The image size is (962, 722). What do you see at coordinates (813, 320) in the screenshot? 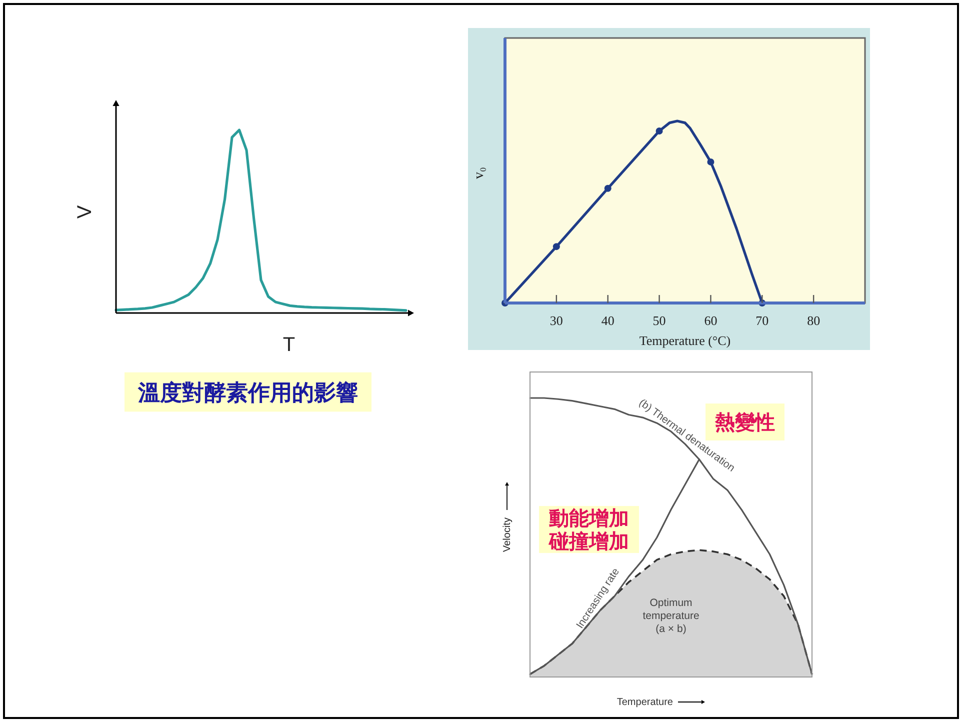
I see `x-tick-label: 80` at bounding box center [813, 320].